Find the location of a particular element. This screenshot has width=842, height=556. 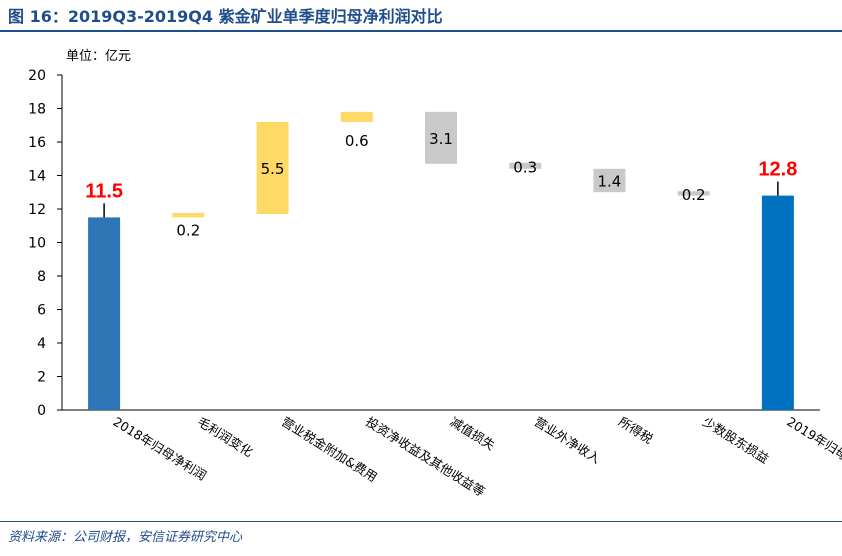

y-tick-label: 20 is located at coordinates (37, 76).